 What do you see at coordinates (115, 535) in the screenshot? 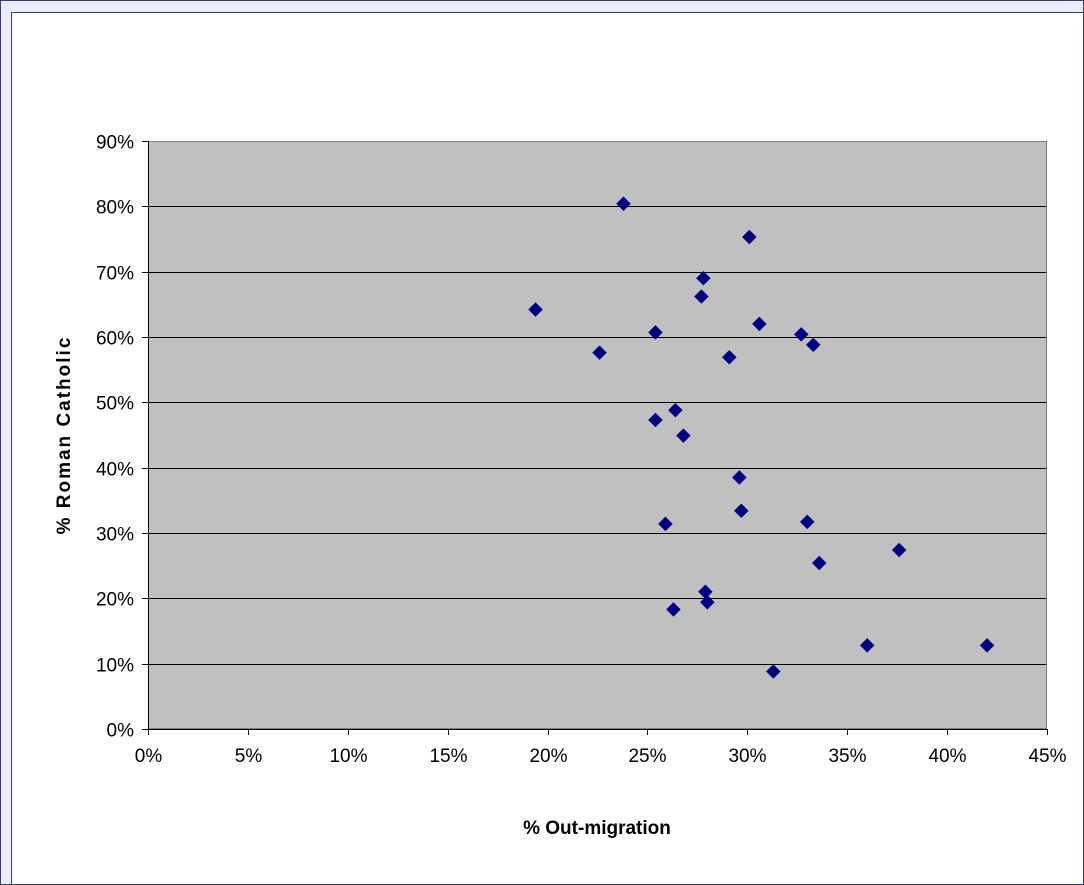
I see `y-tick-label: 30%` at bounding box center [115, 535].